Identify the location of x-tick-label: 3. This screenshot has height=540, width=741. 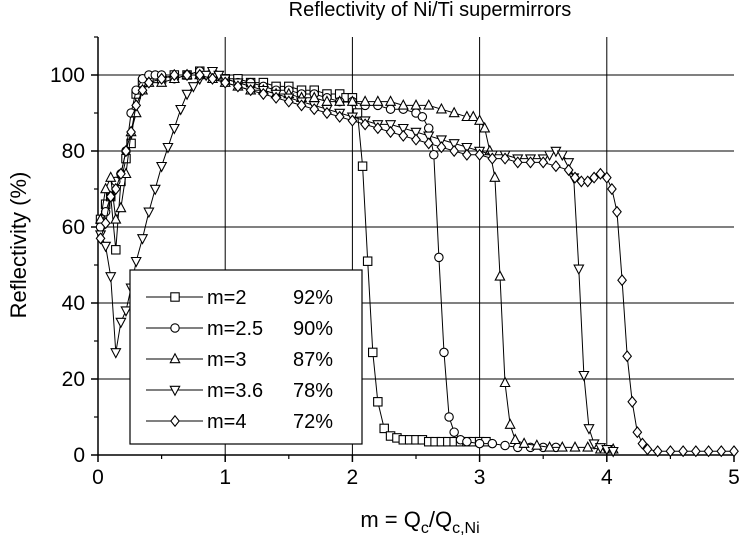
(480, 477).